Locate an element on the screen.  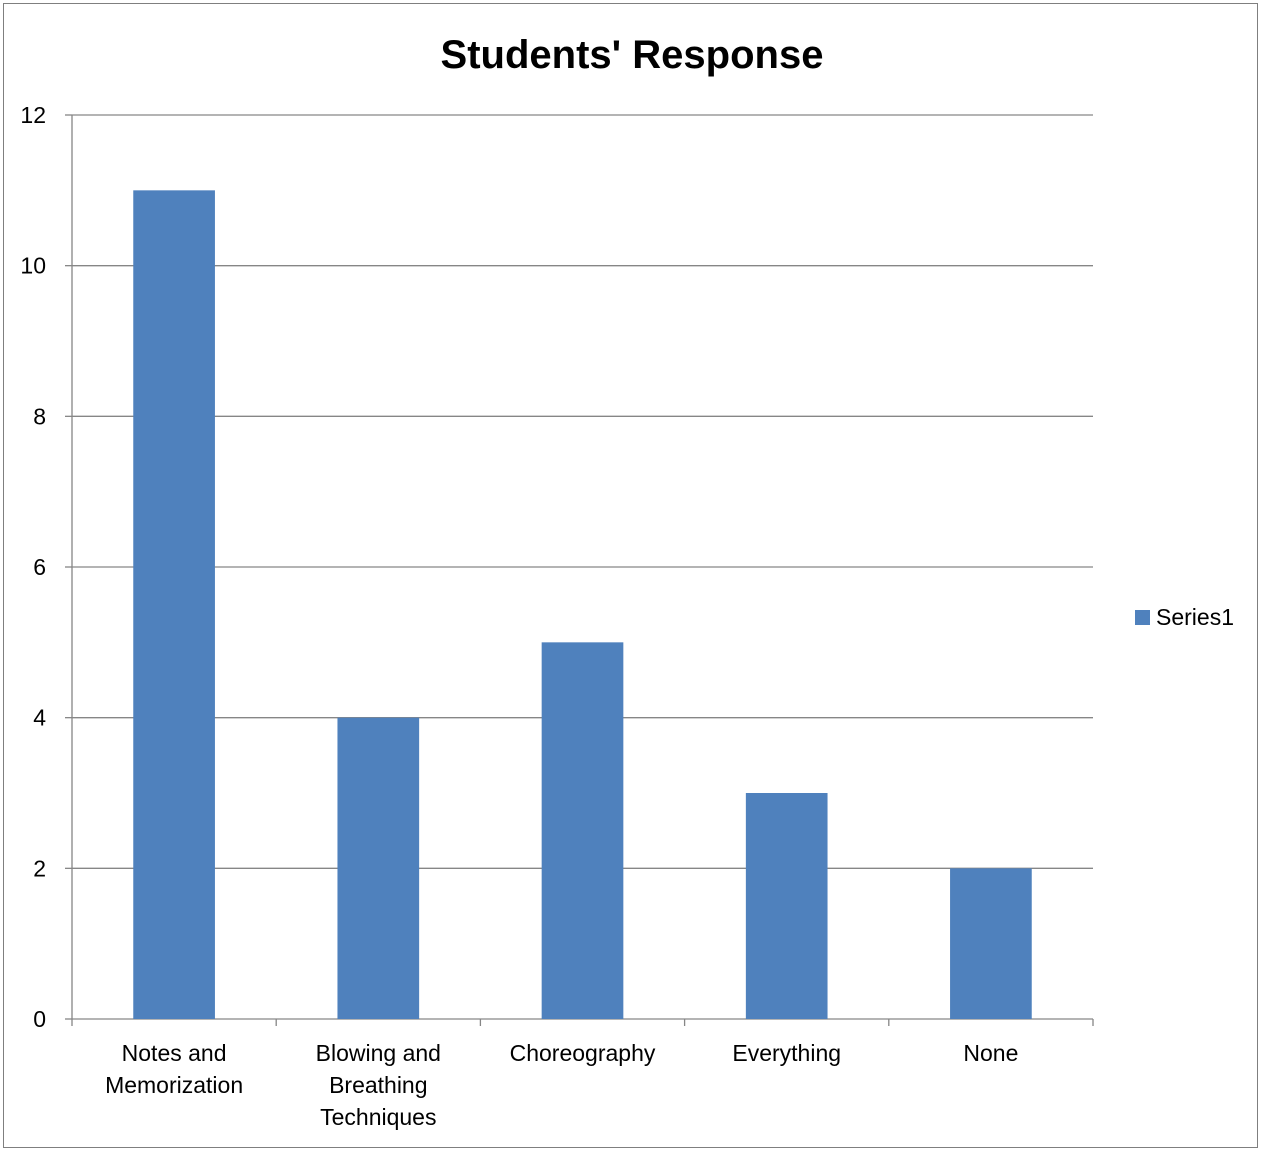
y-tick-label: 4 is located at coordinates (39, 718).